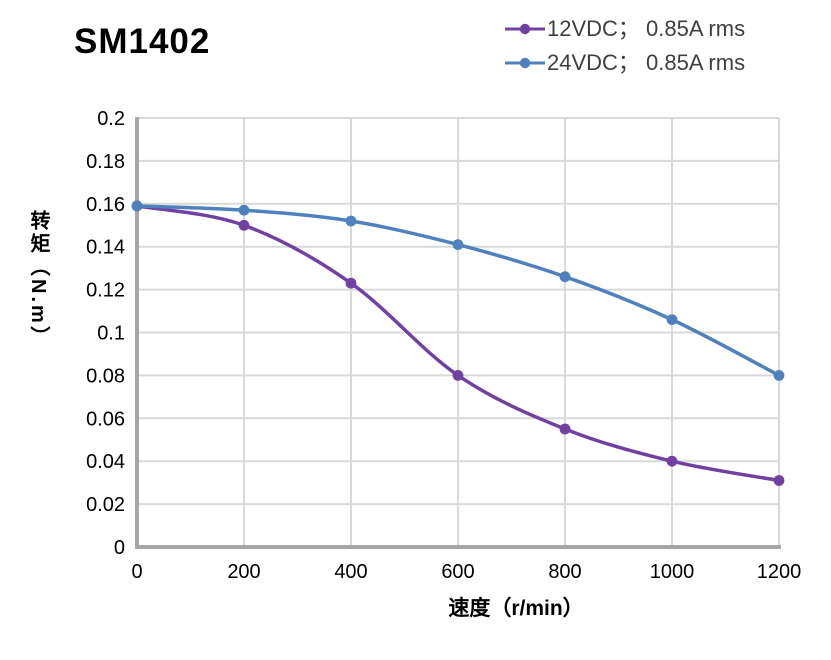 The image size is (831, 660). Describe the element at coordinates (243, 572) in the screenshot. I see `x-tick-label: 200` at that location.